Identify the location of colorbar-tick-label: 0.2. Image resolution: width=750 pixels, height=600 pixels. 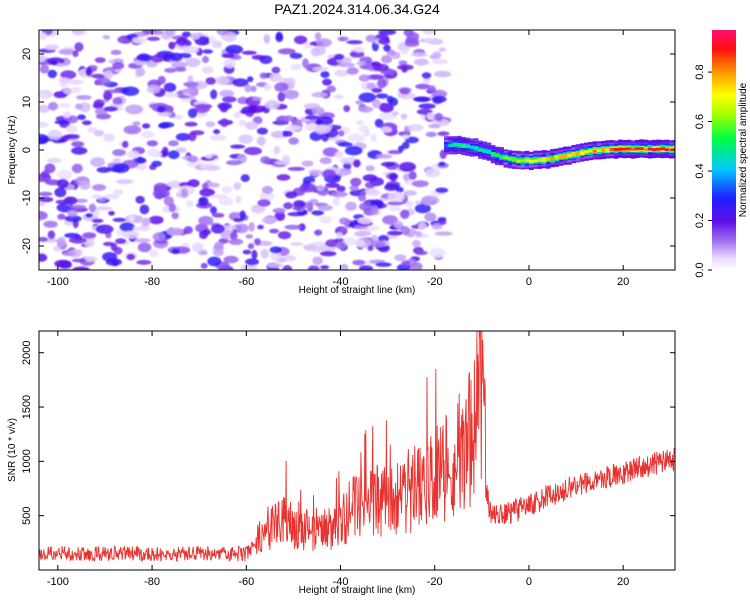
(700, 220).